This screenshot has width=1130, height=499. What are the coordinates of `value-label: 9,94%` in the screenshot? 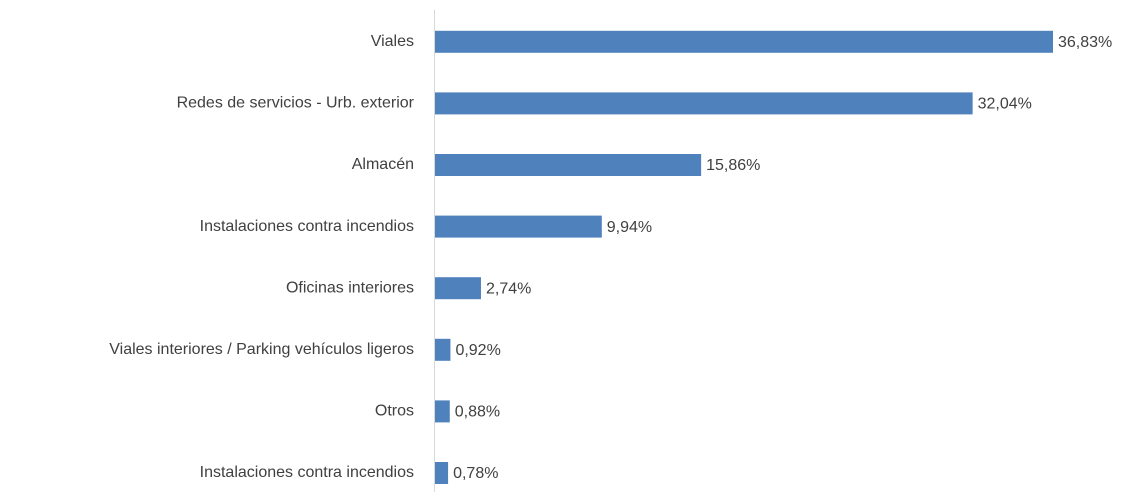 It's located at (629, 227).